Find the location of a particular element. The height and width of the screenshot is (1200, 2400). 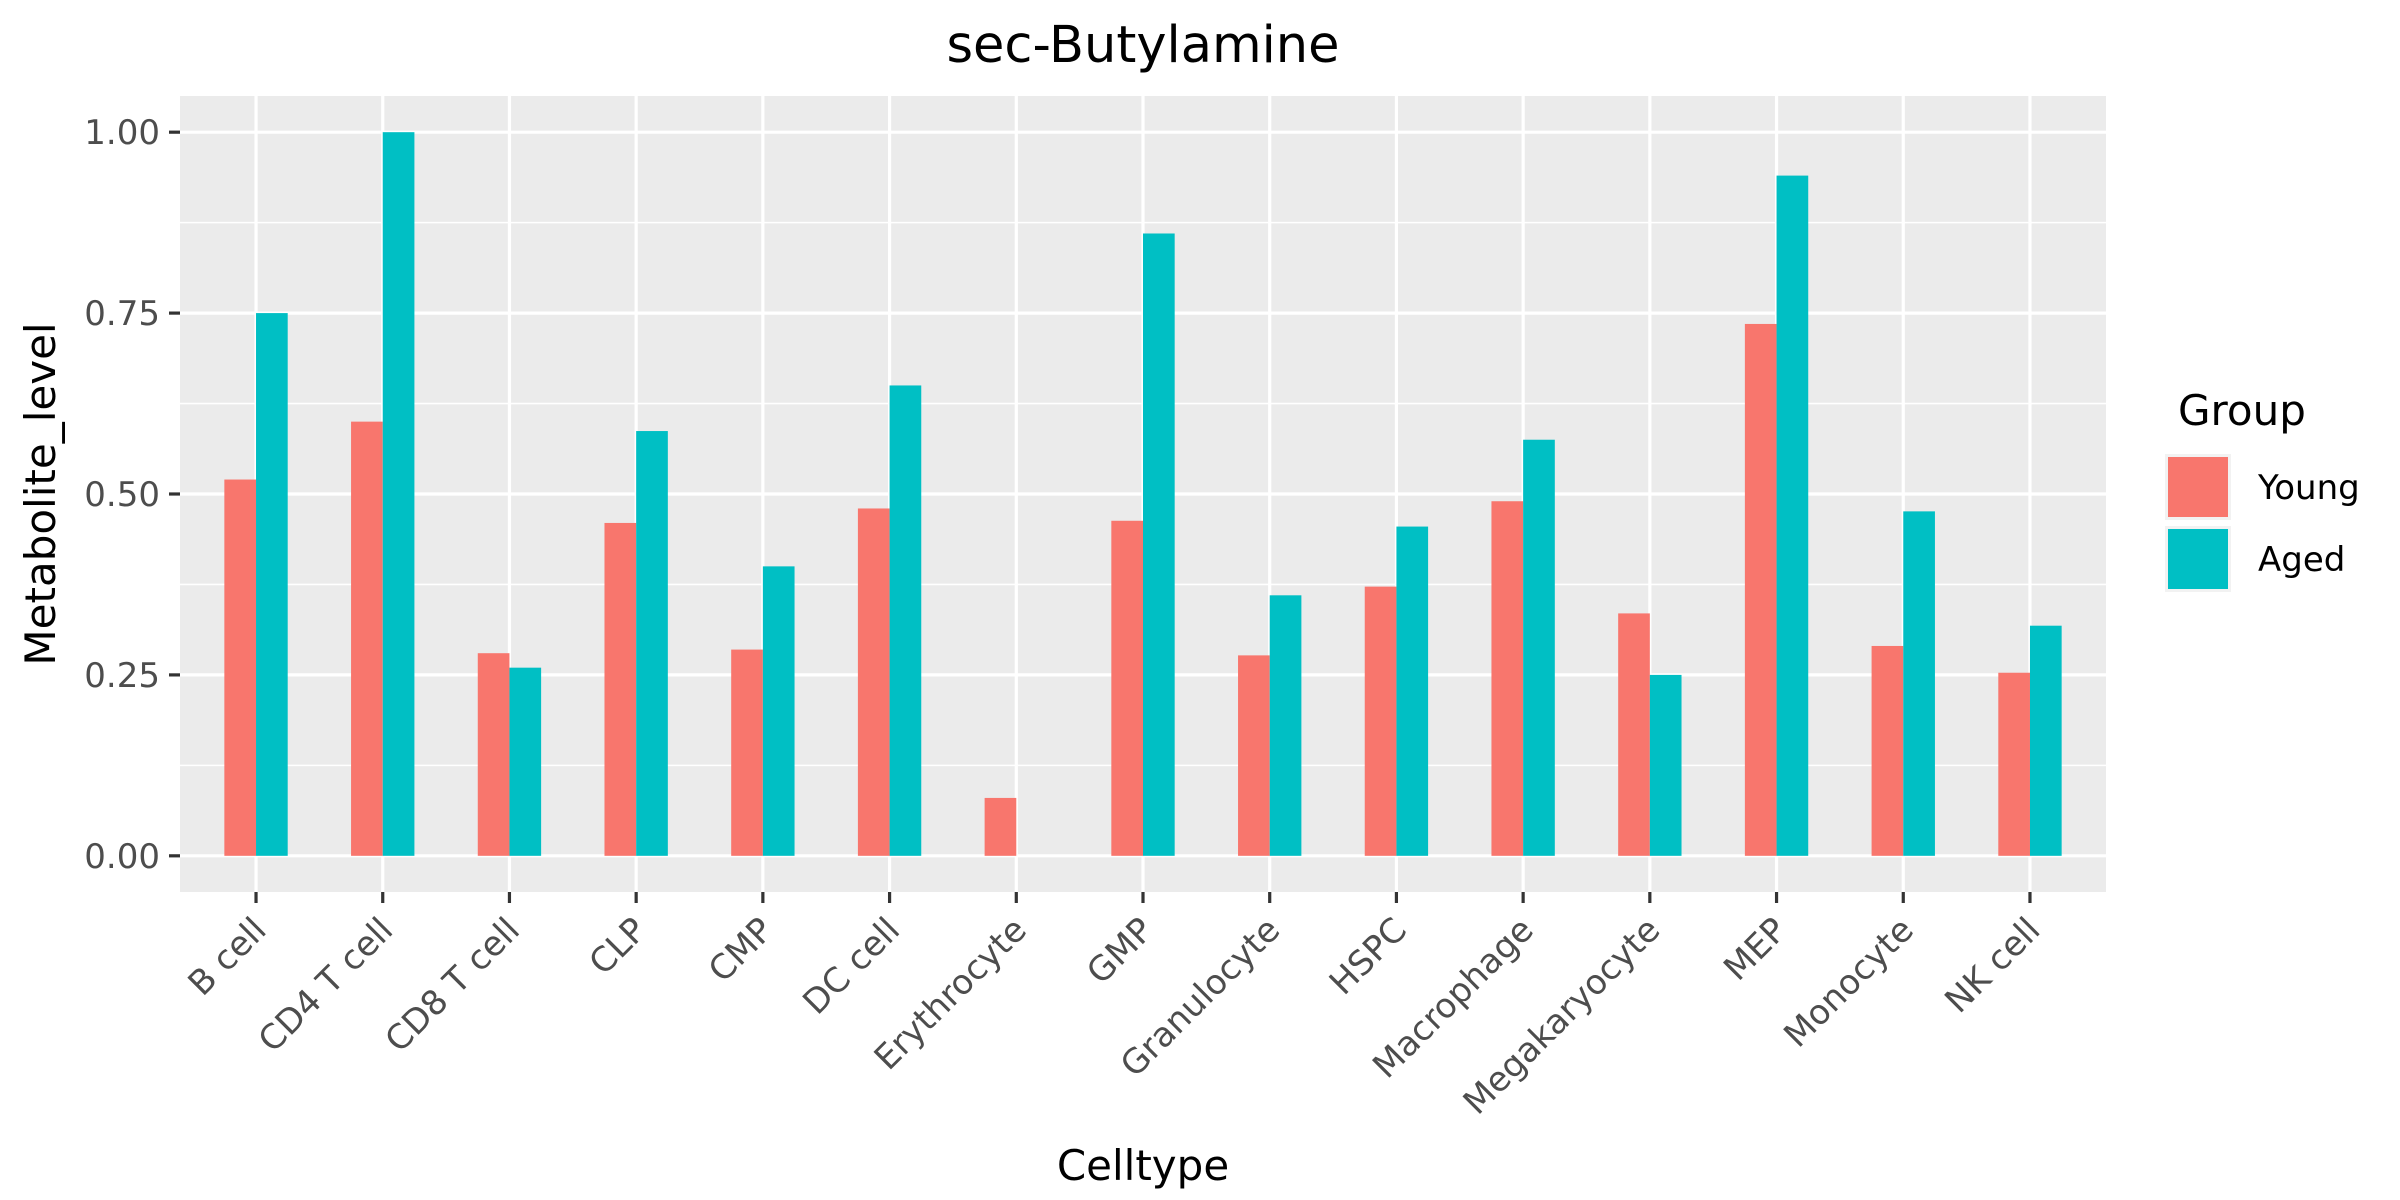

y-tick-label: 0.00 is located at coordinates (122, 857).